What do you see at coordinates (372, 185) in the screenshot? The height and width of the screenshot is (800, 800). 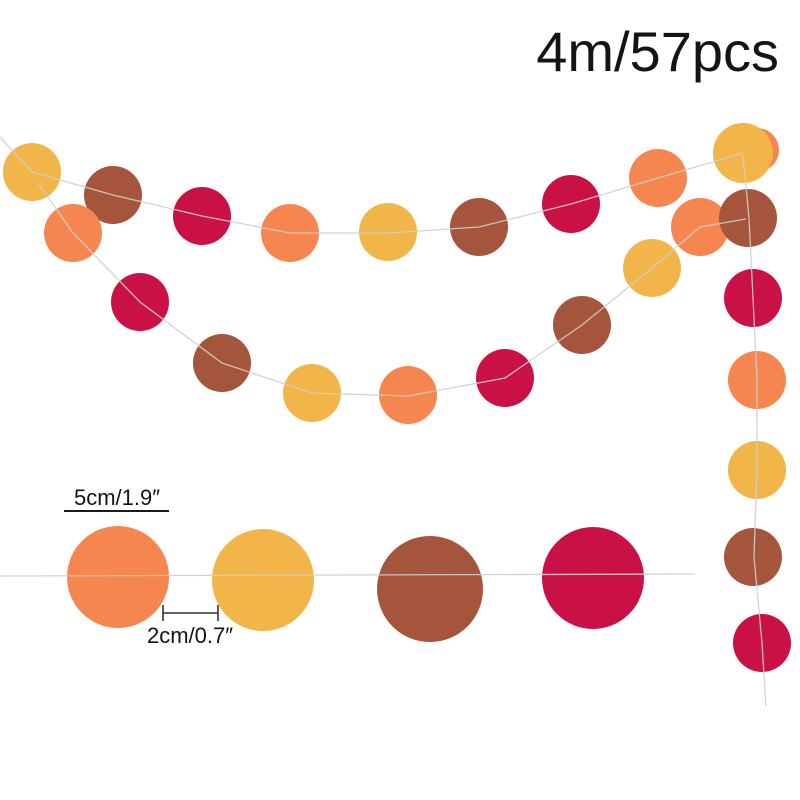 I see `top-swag-thread` at bounding box center [372, 185].